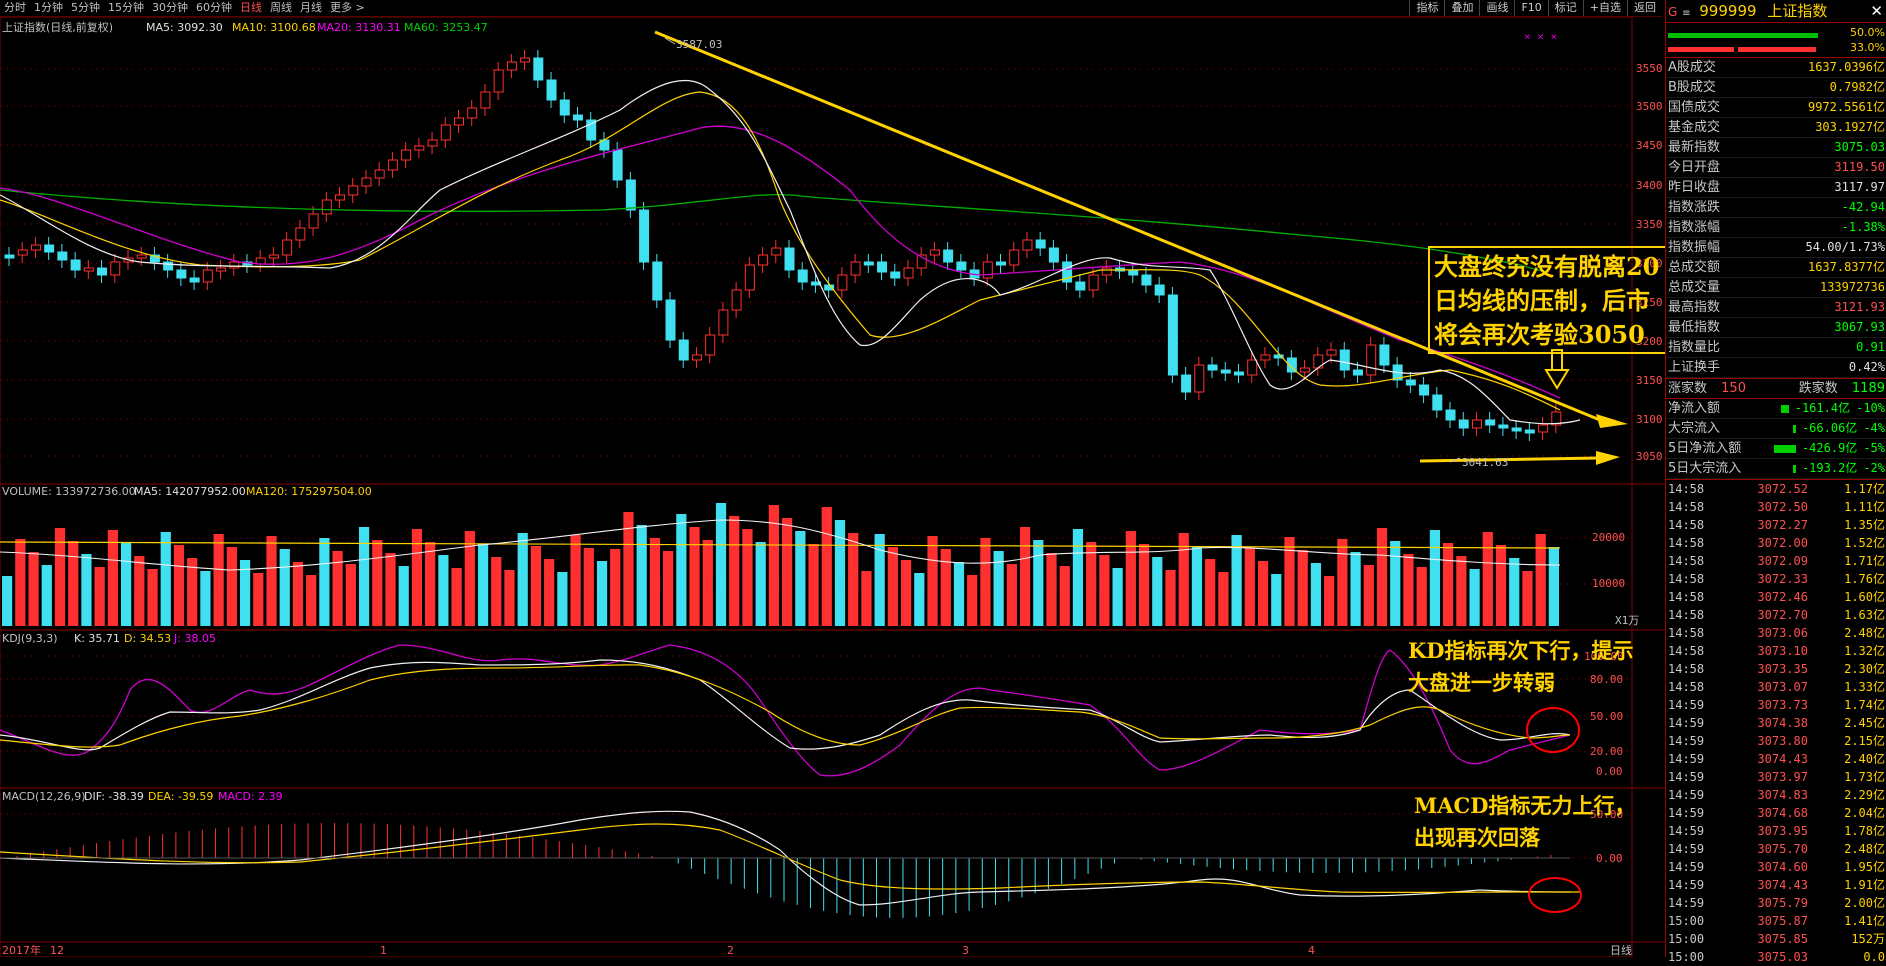 The image size is (1886, 966). I want to click on close-icon: ✕, so click(1876, 11).